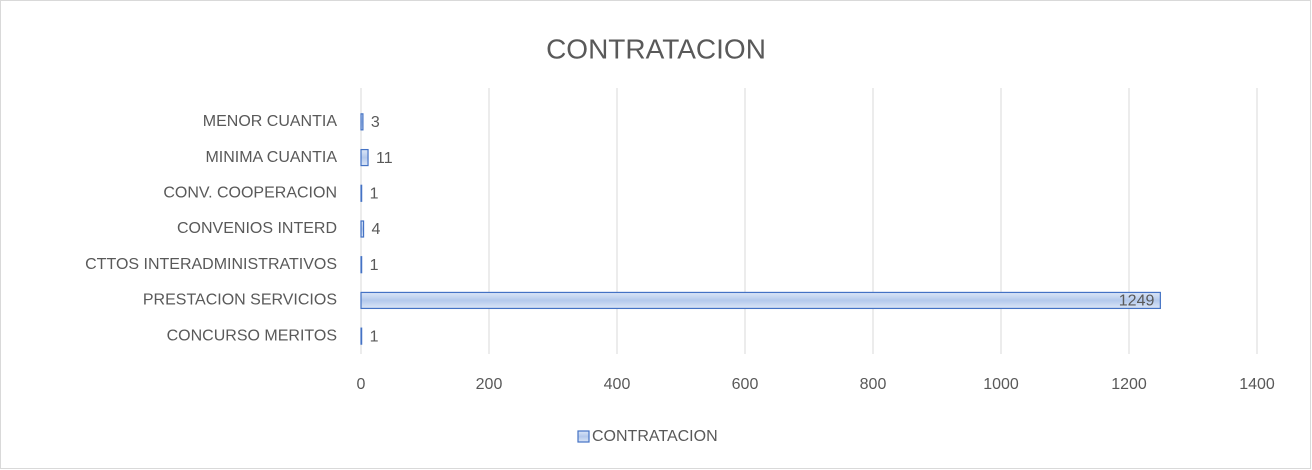 The width and height of the screenshot is (1312, 470). What do you see at coordinates (617, 384) in the screenshot?
I see `x-tick-label: 400` at bounding box center [617, 384].